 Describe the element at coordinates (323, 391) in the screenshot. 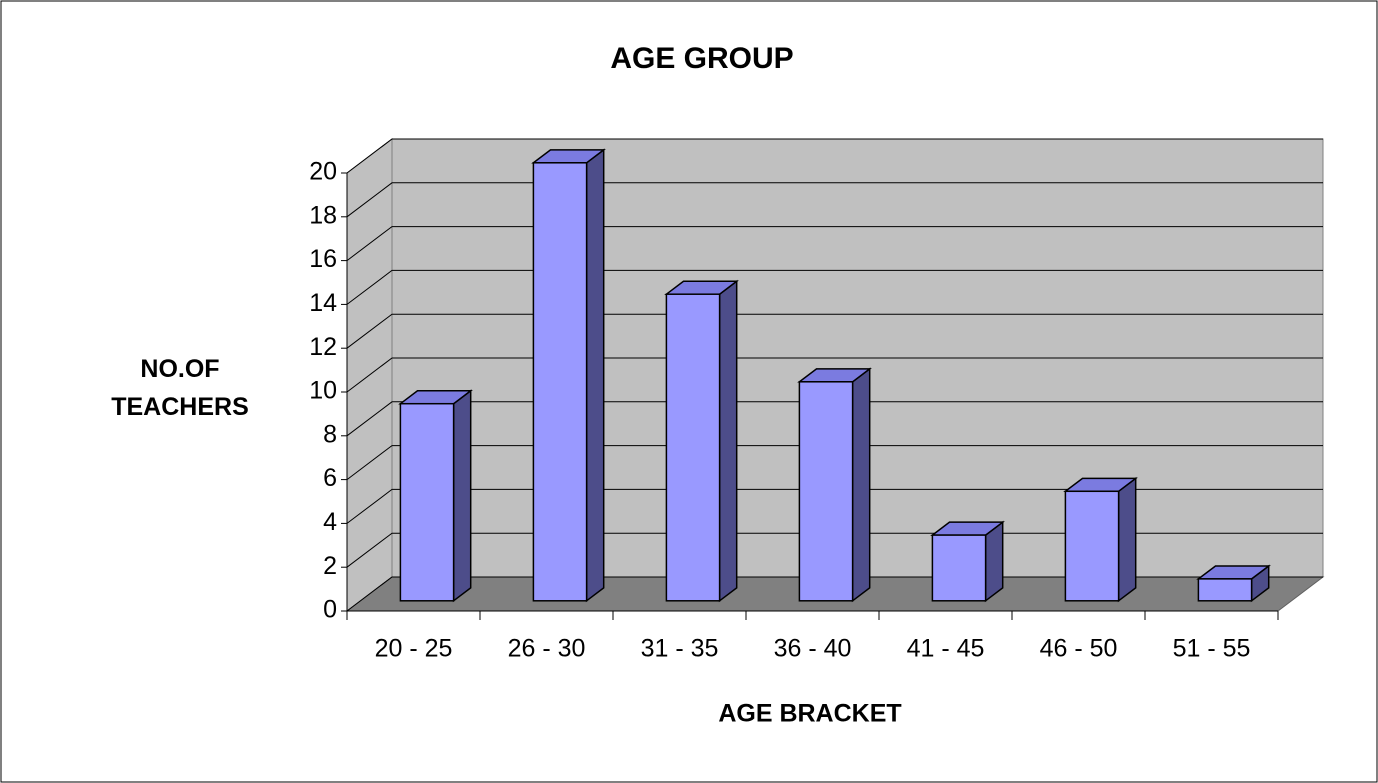

I see `y-tick-label: 10` at that location.